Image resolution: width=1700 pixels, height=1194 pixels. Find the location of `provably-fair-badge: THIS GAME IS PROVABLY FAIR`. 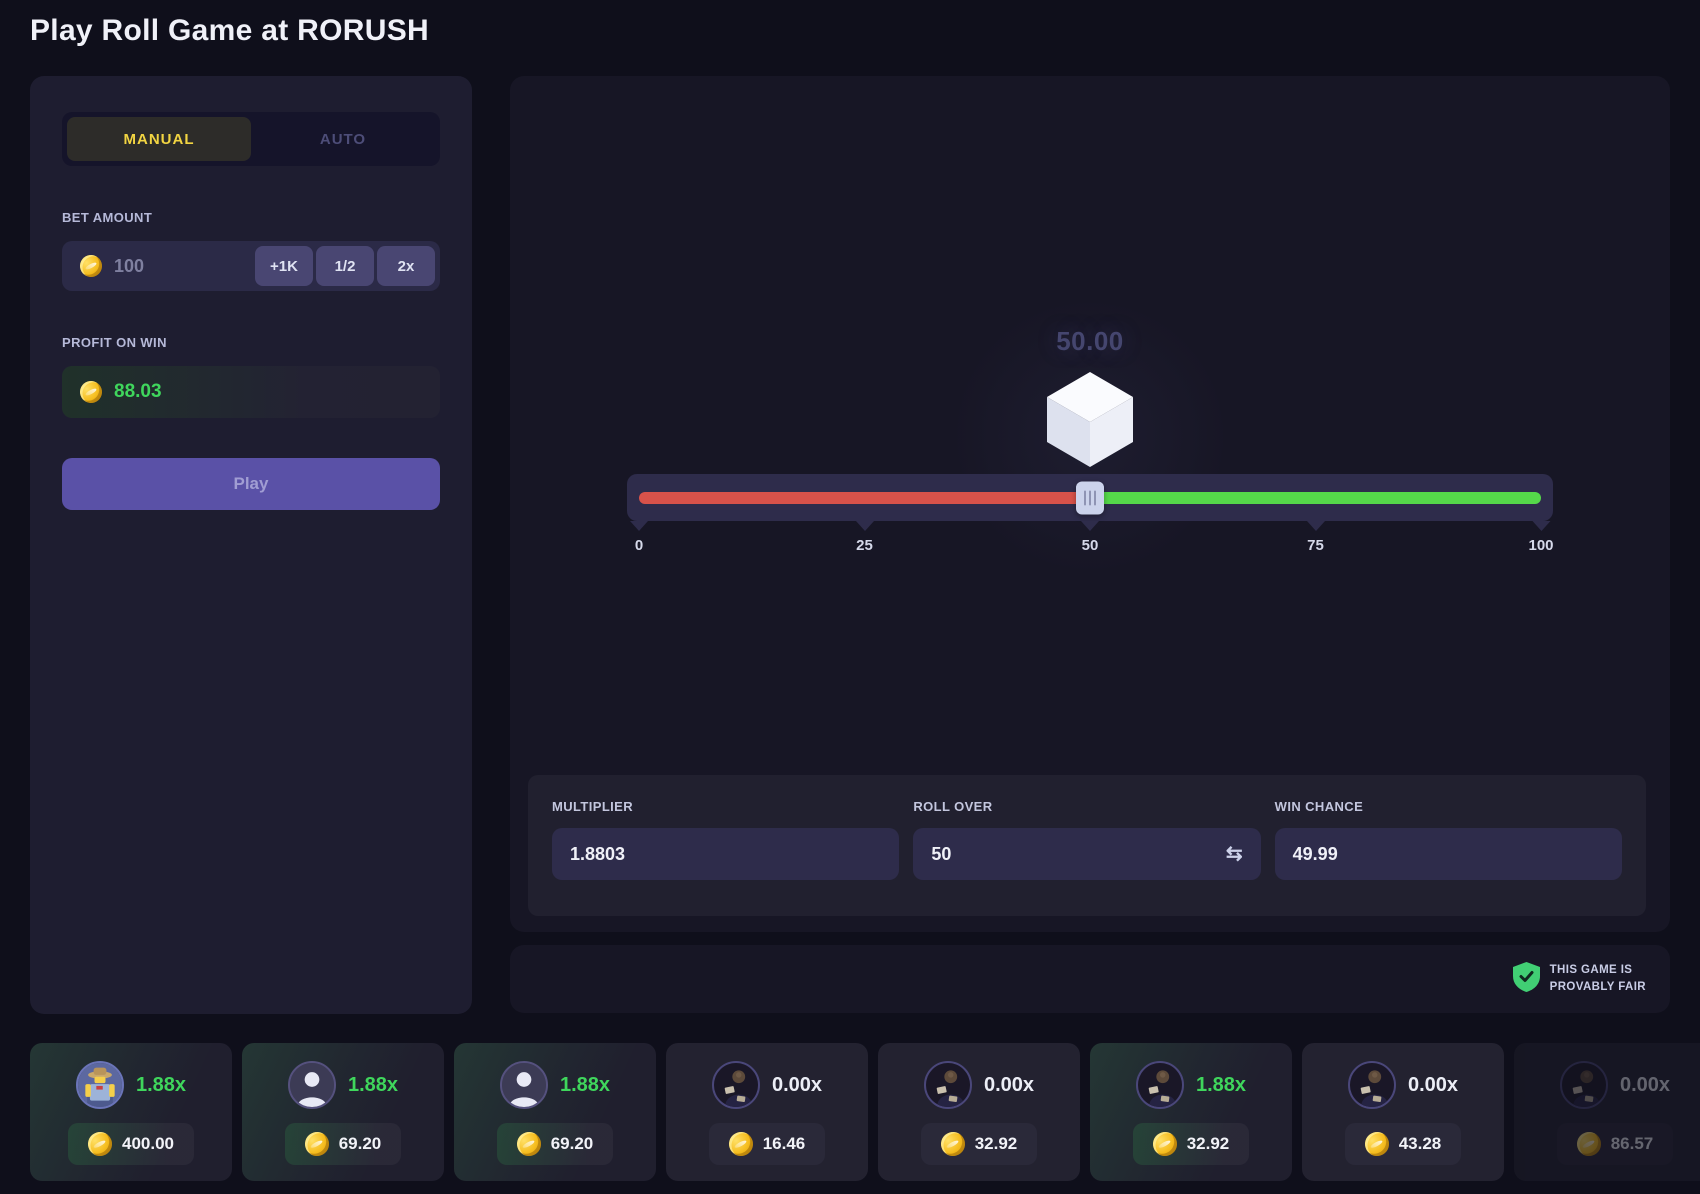

provably-fair-badge: THIS GAME IS PROVABLY FAIR is located at coordinates (1579, 979).